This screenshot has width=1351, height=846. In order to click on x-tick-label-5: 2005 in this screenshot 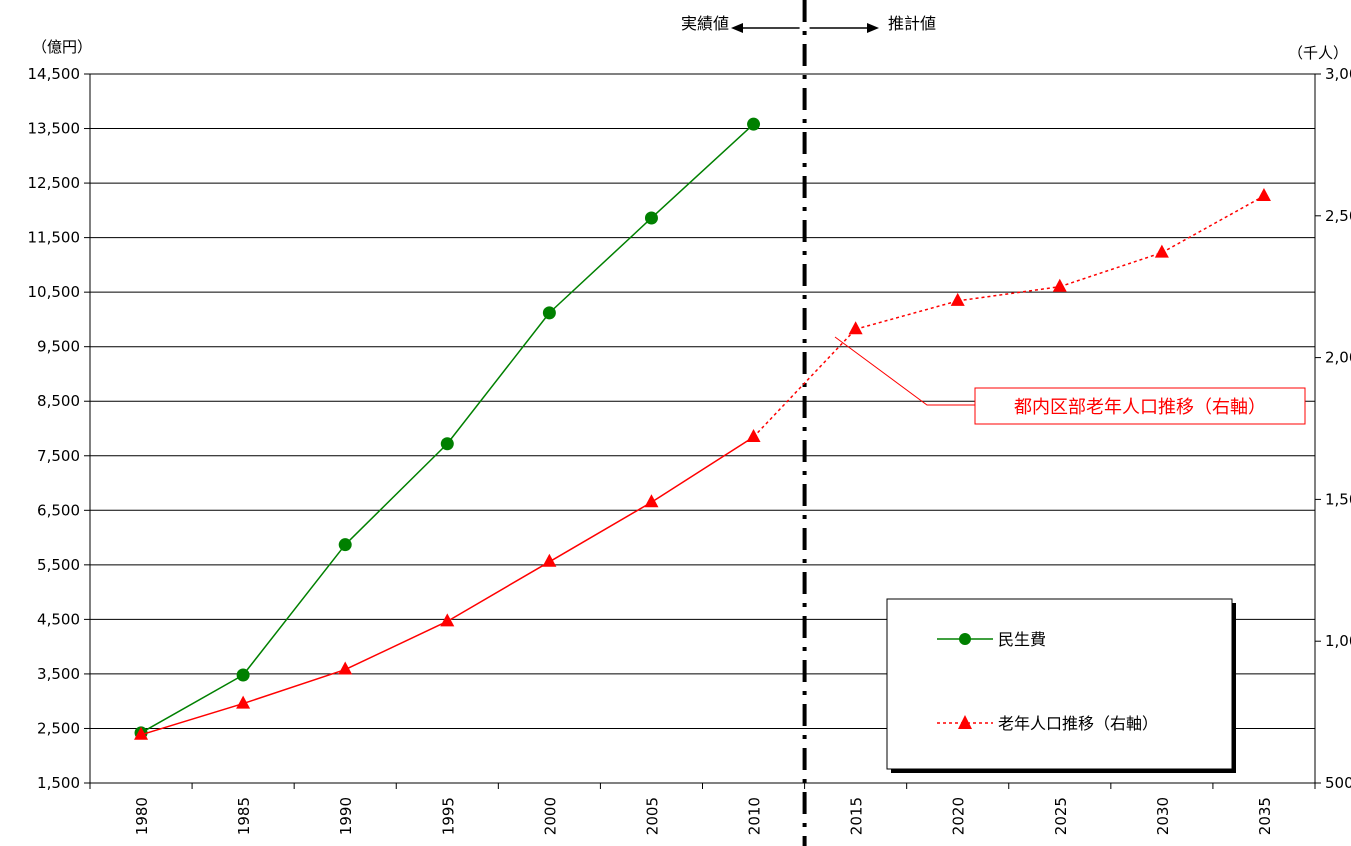, I will do `click(652, 816)`.